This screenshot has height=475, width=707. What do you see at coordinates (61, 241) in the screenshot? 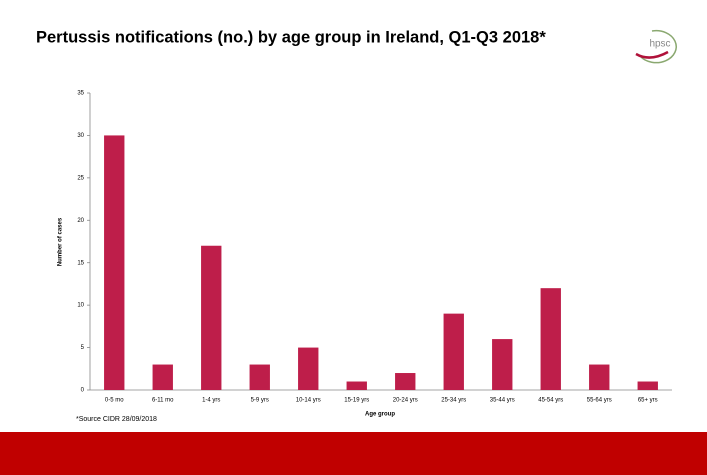
I see `y-axis-label: Number of cases` at bounding box center [61, 241].